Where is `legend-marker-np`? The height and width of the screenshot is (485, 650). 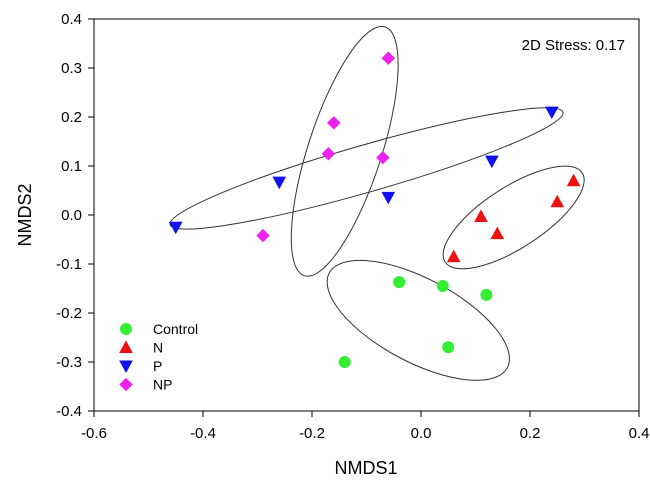
legend-marker-np is located at coordinates (126, 384).